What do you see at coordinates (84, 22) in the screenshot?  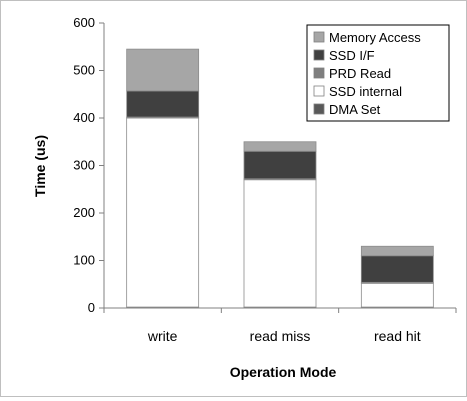 I see `y-tick-label: 600` at bounding box center [84, 22].